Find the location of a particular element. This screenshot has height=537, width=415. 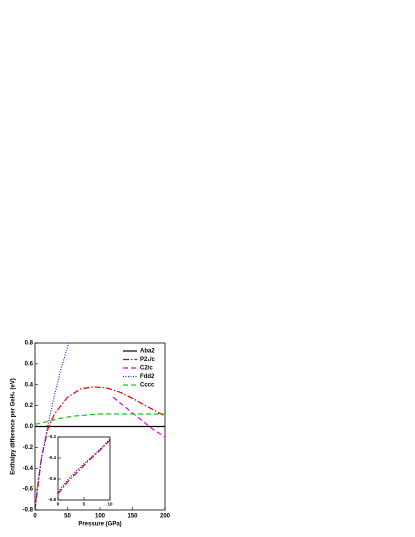

legend-label: P2₁/c is located at coordinates (147, 360).